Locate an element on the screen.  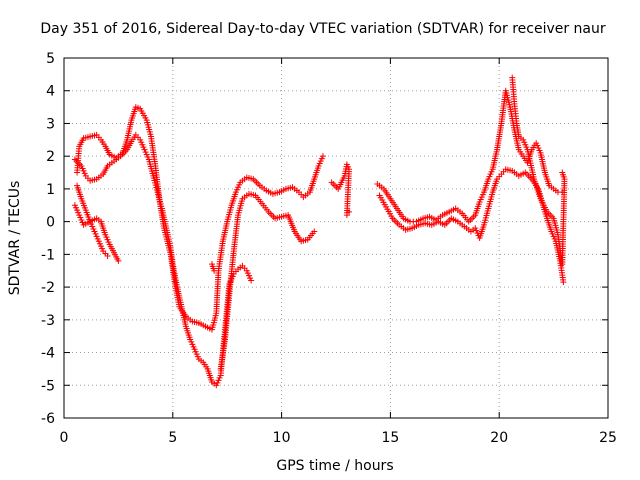
x-tick-label: 0 is located at coordinates (64, 438).